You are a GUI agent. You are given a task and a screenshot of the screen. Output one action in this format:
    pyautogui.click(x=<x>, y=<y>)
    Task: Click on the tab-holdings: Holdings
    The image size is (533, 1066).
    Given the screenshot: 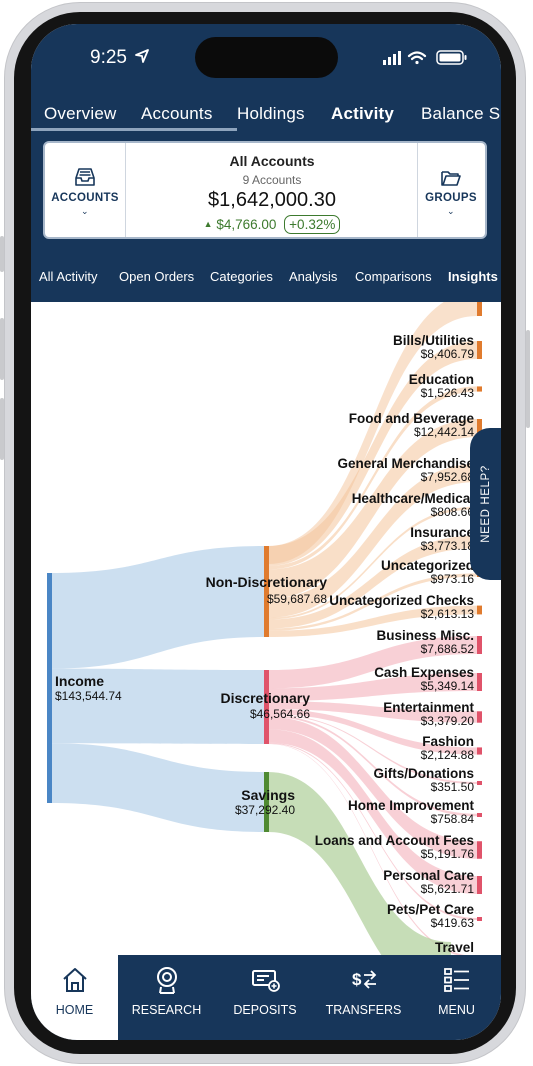 What is the action you would take?
    pyautogui.click(x=271, y=113)
    